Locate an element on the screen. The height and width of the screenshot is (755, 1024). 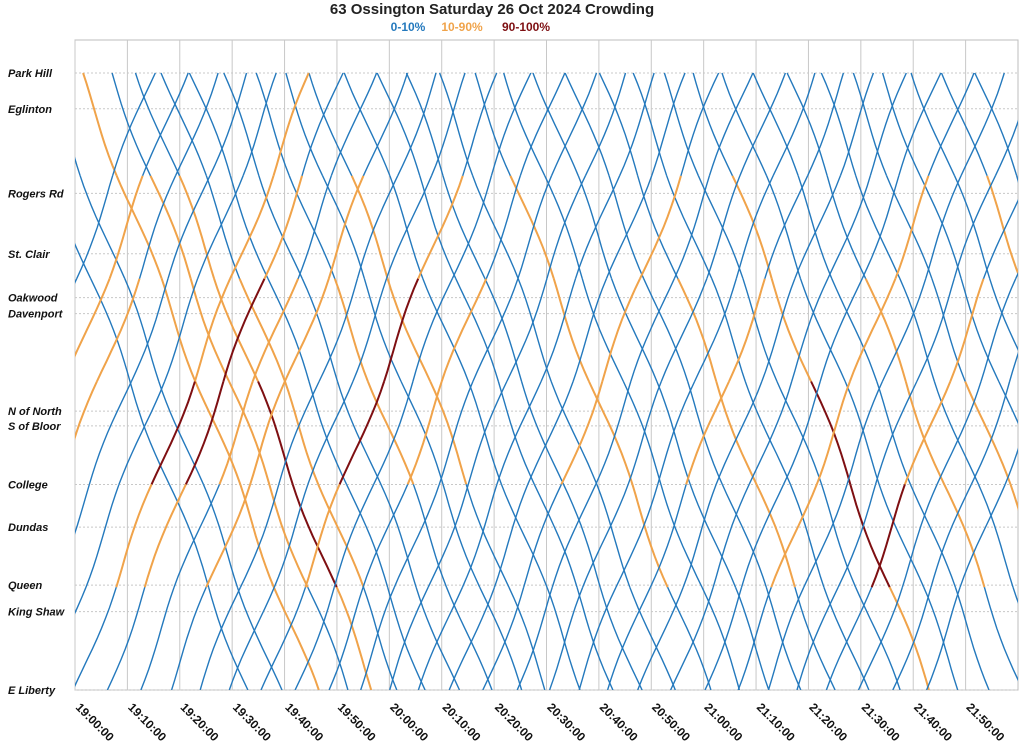
x-tick-label: 19:00:00 is located at coordinates (95, 722).